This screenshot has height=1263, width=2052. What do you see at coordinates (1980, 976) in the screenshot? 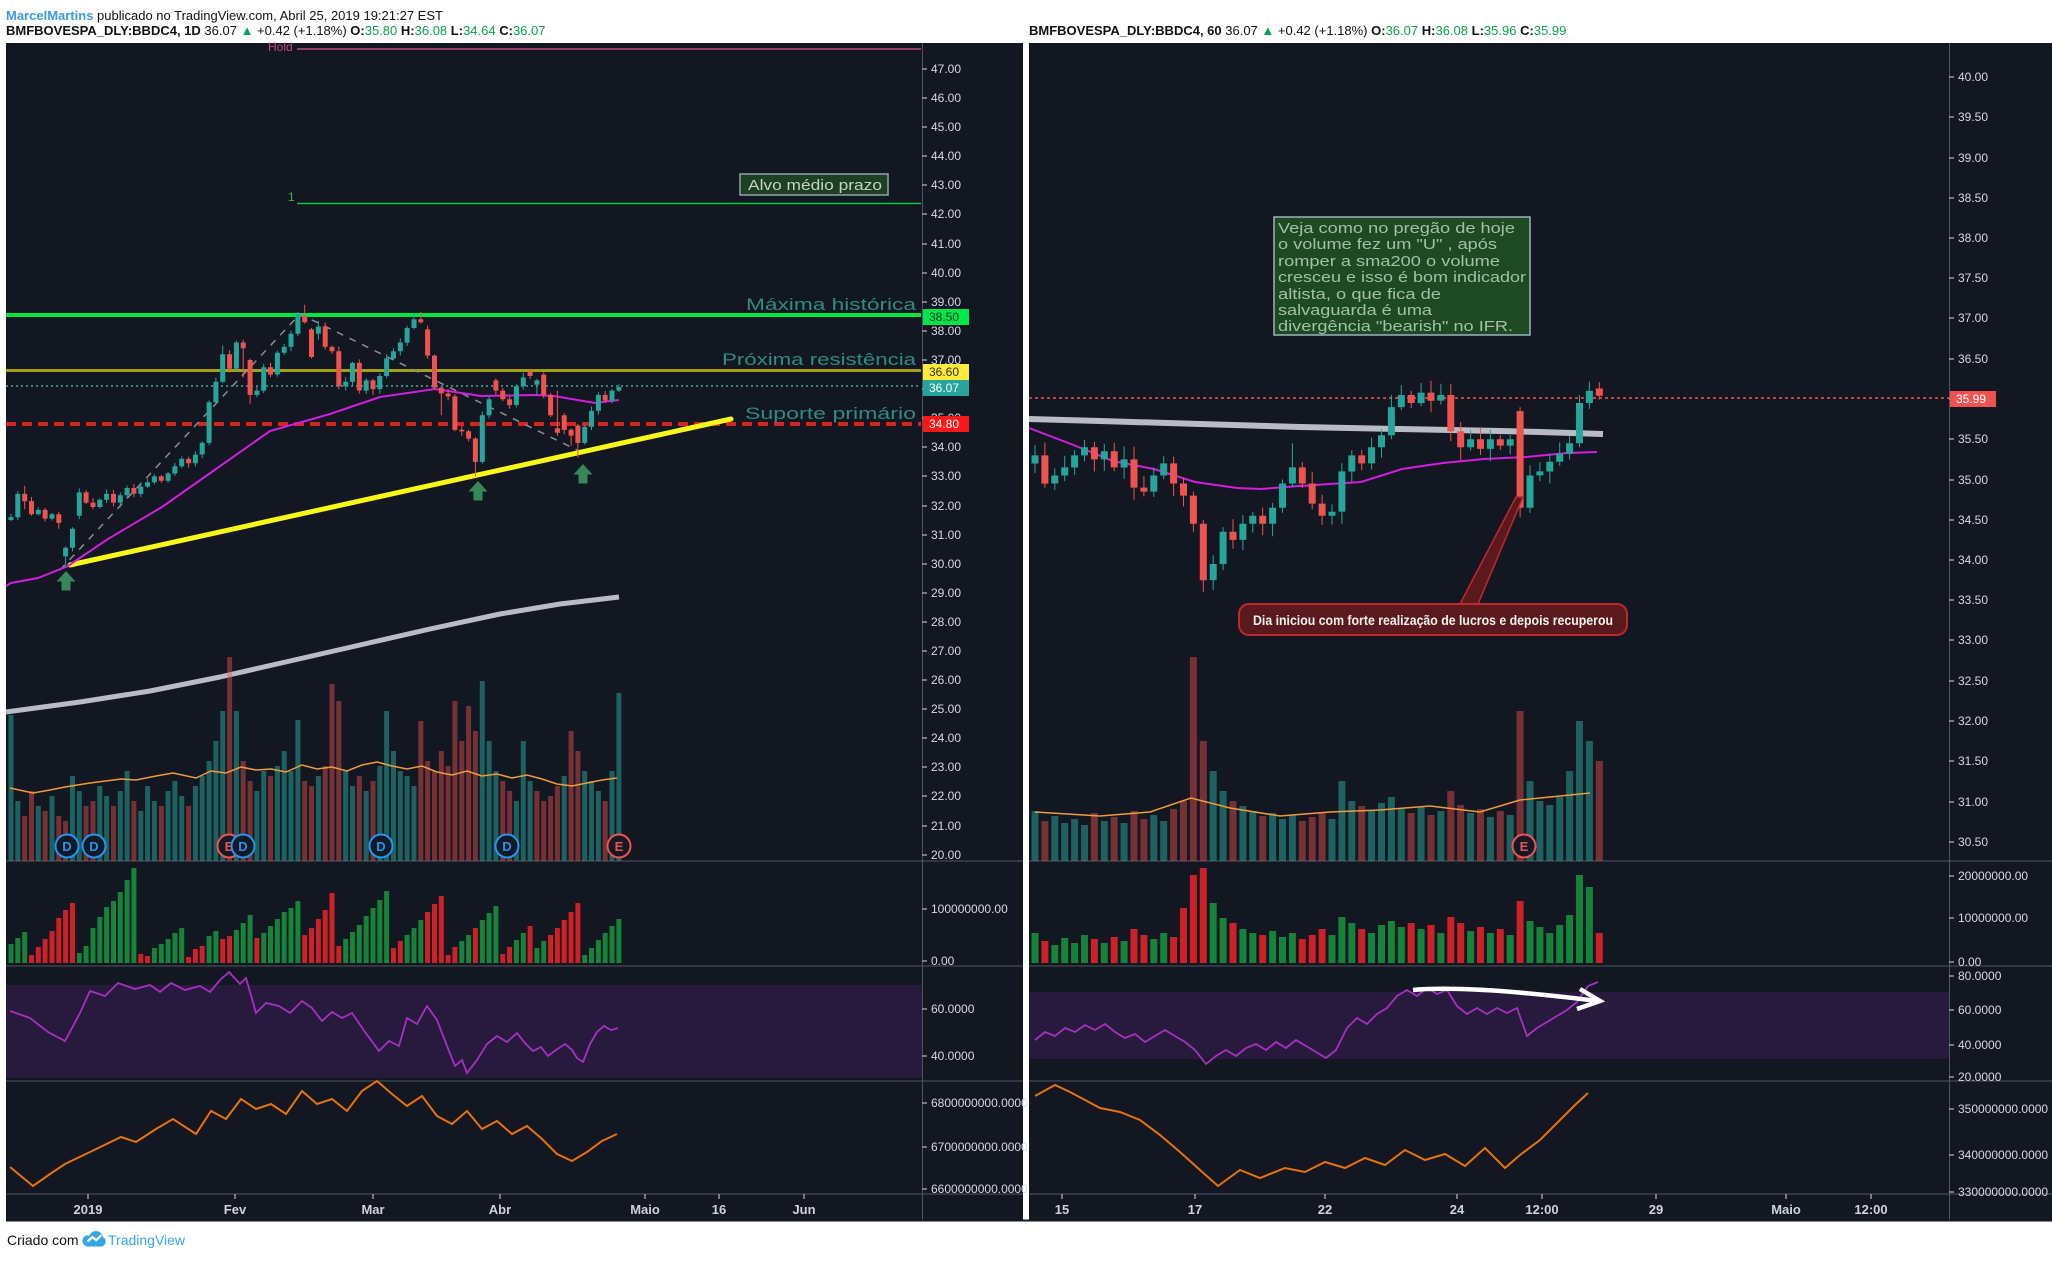
I see `svg-text: 80.0000` at bounding box center [1980, 976].